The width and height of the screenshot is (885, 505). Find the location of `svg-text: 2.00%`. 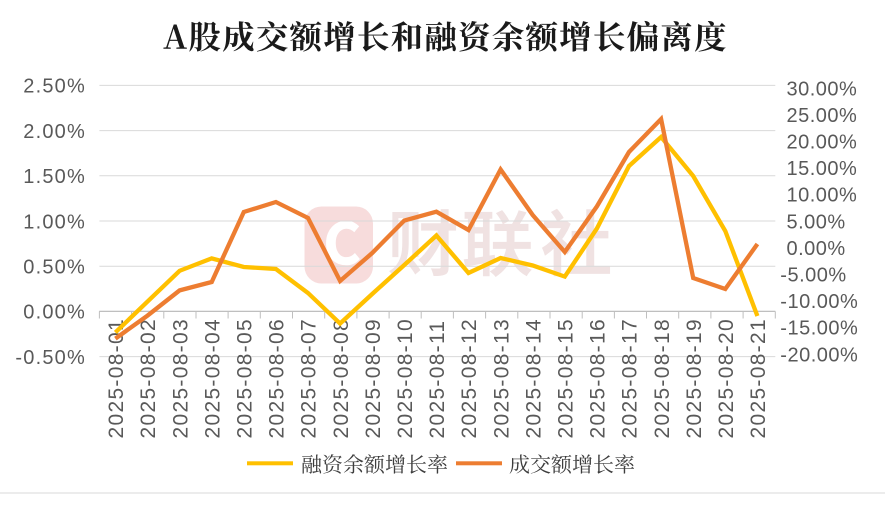

svg-text: 2.00% is located at coordinates (54, 132).